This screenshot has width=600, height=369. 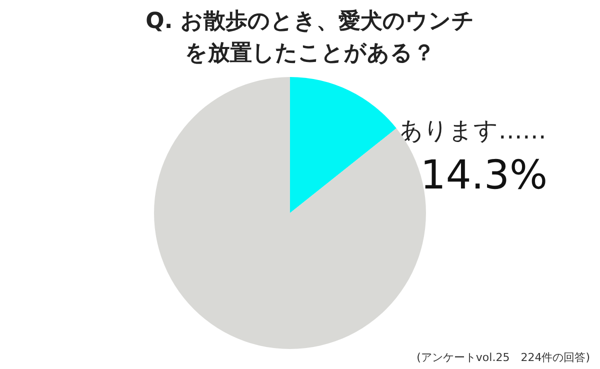 What do you see at coordinates (310, 38) in the screenshot?
I see `chart-title: Q. お散歩のとき、愛犬のウンチを放置したことがある？` at bounding box center [310, 38].